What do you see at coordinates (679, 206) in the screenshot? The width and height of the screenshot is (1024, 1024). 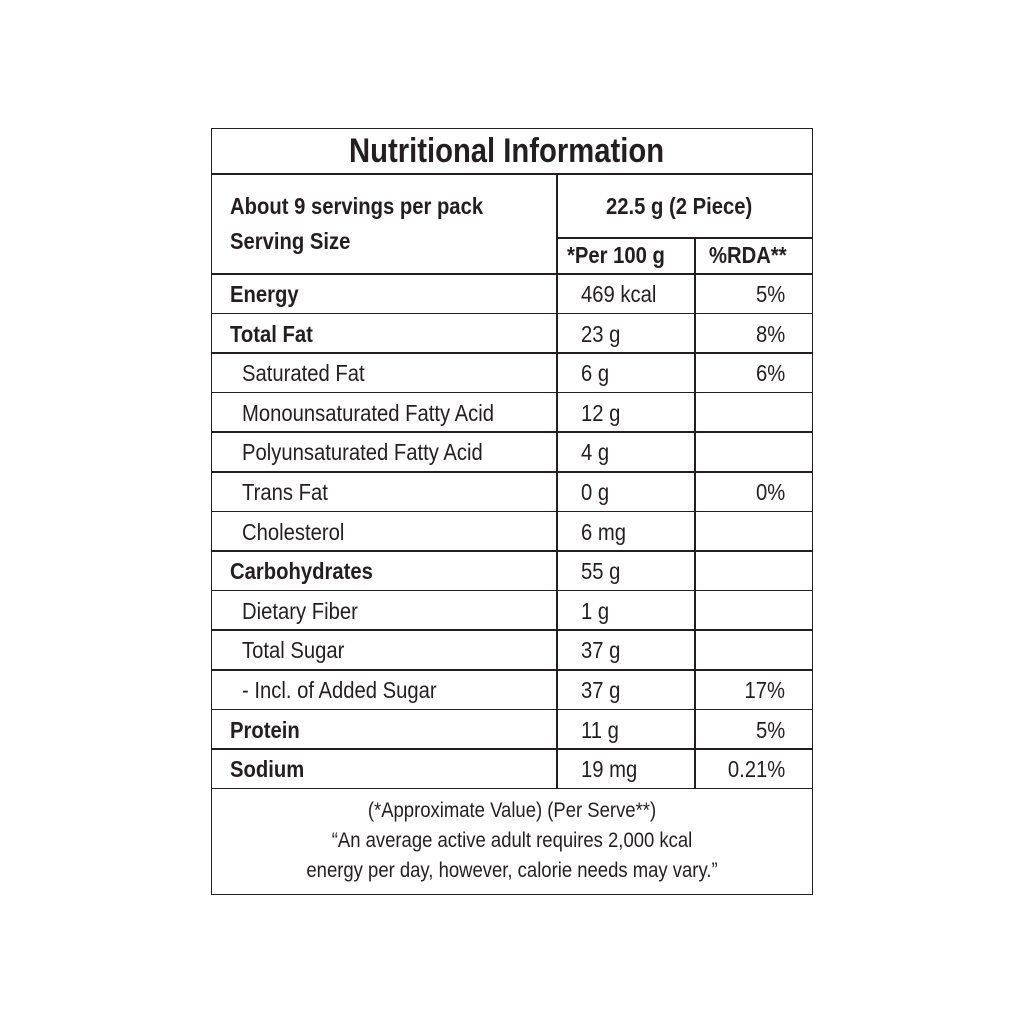 I see `serving-size: 22.5 g (2 Piece)` at bounding box center [679, 206].